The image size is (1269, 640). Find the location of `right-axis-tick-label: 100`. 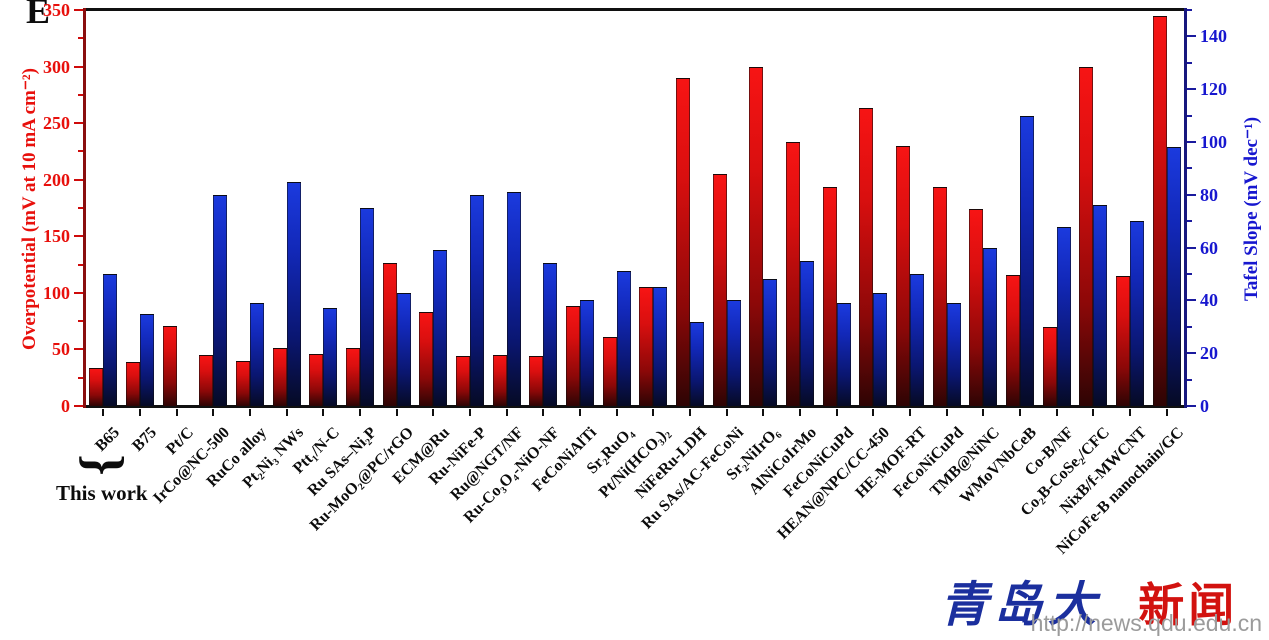

right-axis-tick-label: 100 is located at coordinates (1213, 142).